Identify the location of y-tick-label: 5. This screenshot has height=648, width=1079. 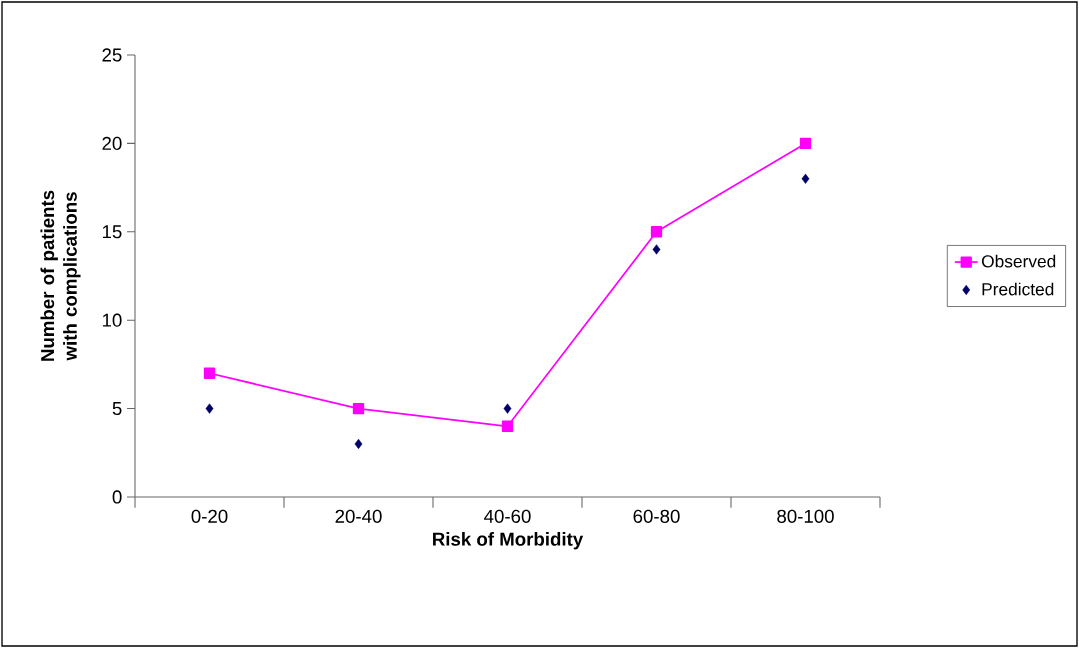
(117, 409).